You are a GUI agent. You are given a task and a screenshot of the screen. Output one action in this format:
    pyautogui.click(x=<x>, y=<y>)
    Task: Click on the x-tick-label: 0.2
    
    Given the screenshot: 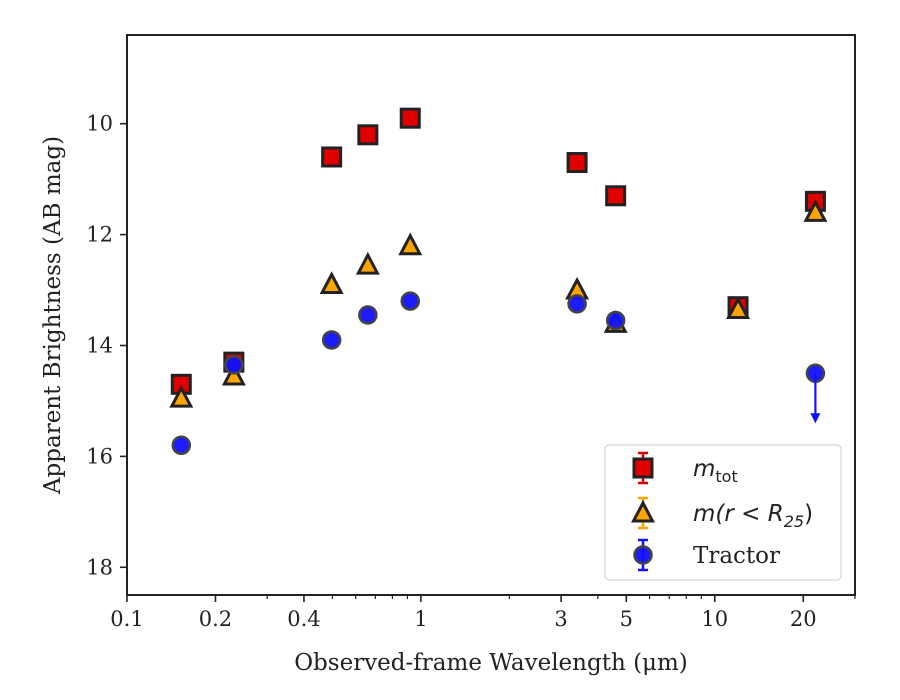 What is the action you would take?
    pyautogui.click(x=215, y=619)
    